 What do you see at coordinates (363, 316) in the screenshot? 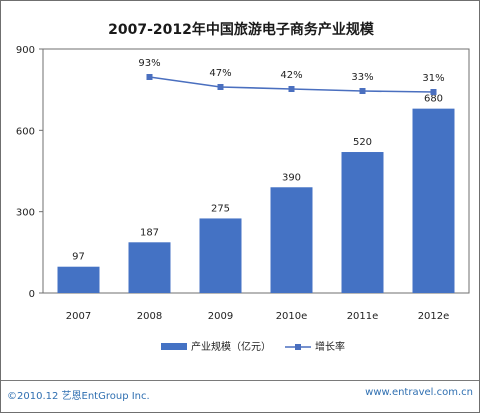
I see `x-tick-label: 2011e` at bounding box center [363, 316].